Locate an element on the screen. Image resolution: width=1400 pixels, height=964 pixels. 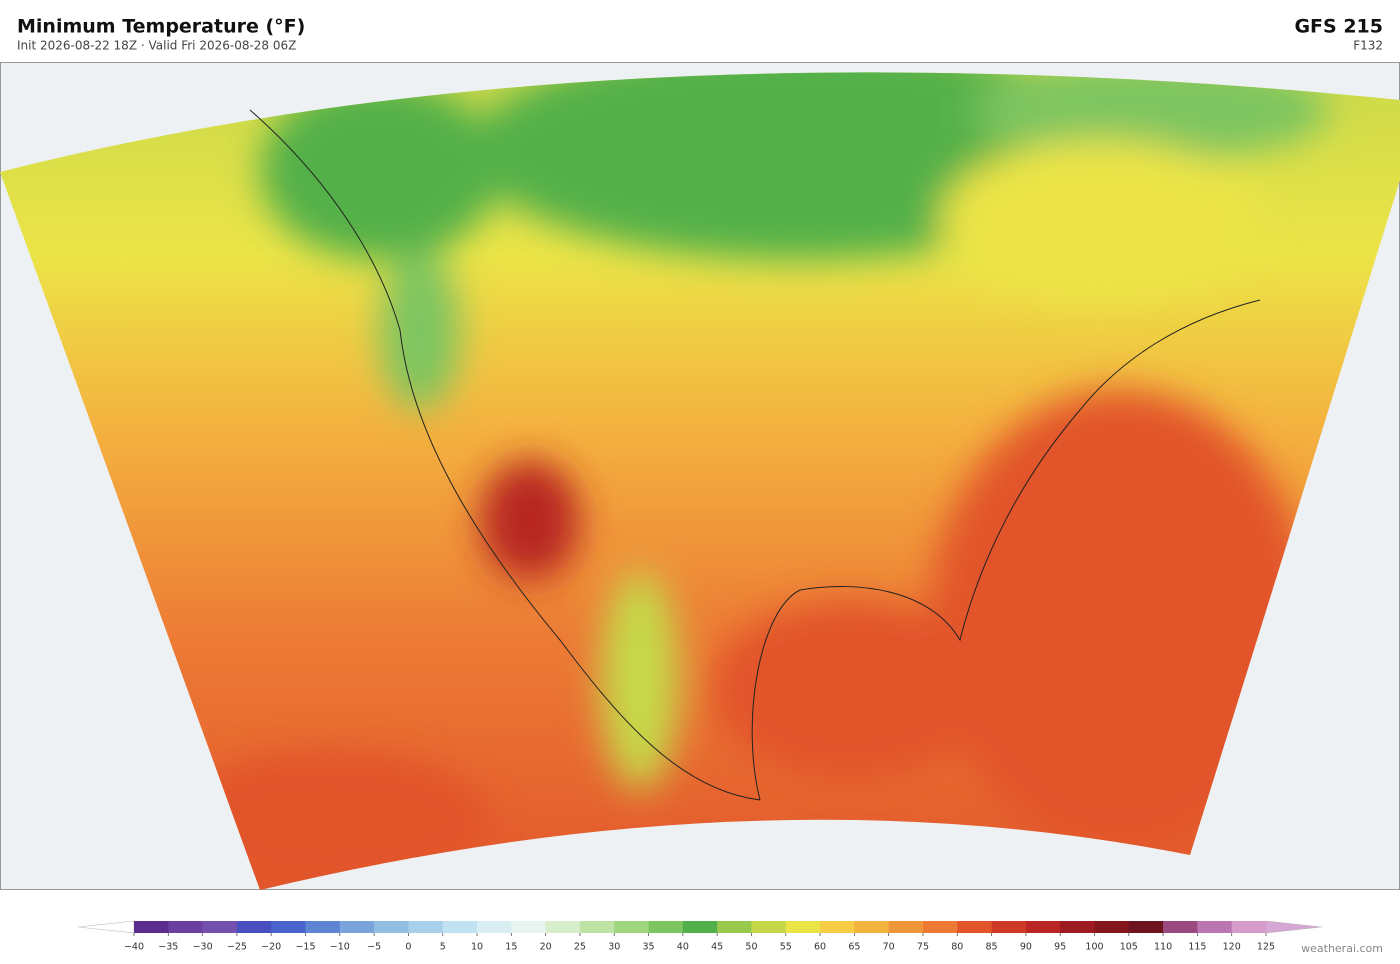
tick-label: 90 is located at coordinates (1026, 947).